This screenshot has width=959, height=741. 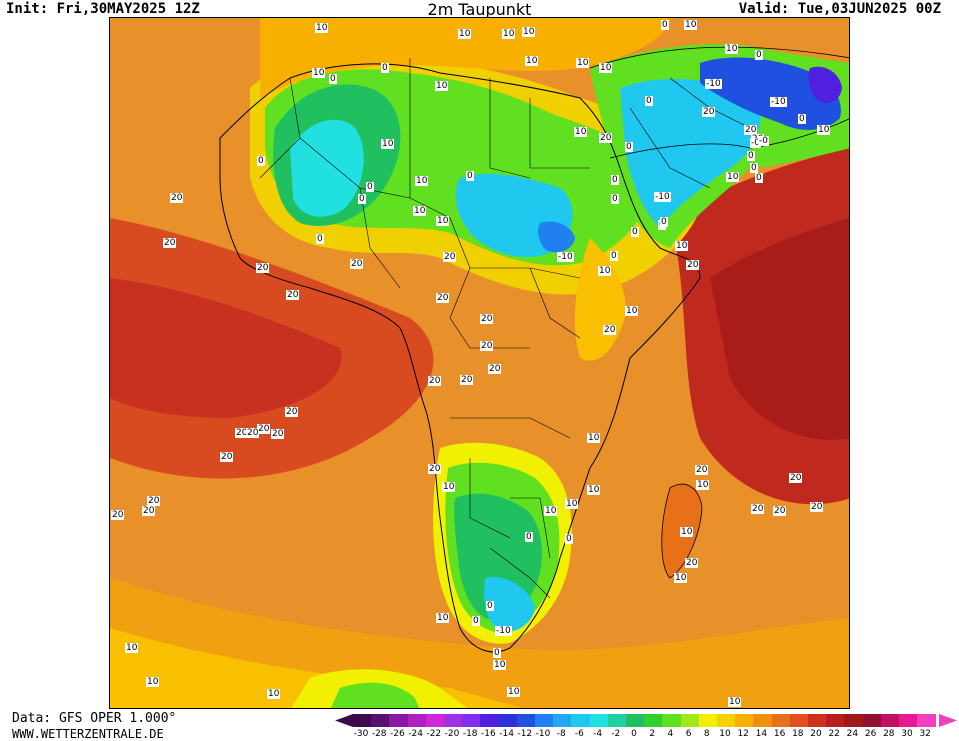 What do you see at coordinates (543, 734) in the screenshot?
I see `legend-tick: -10` at bounding box center [543, 734].